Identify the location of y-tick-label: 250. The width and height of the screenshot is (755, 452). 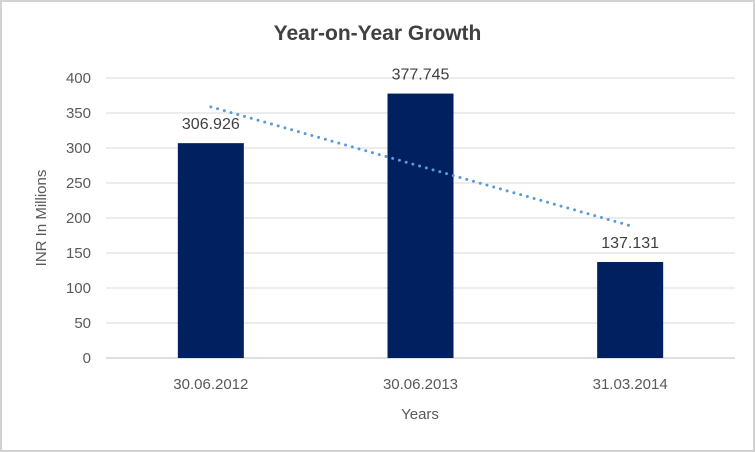
(78, 183).